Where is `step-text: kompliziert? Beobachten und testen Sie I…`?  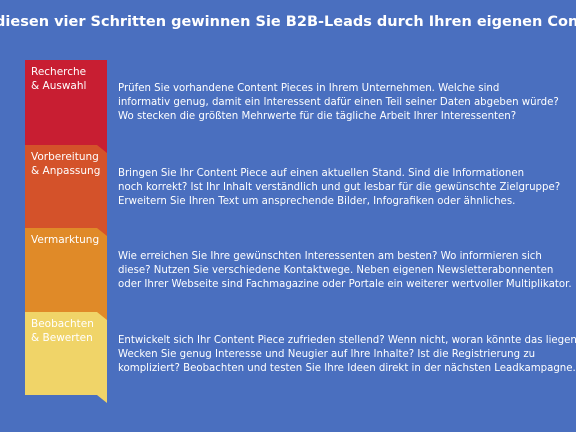 step-text: kompliziert? Beobachten und testen Sie I… is located at coordinates (347, 368).